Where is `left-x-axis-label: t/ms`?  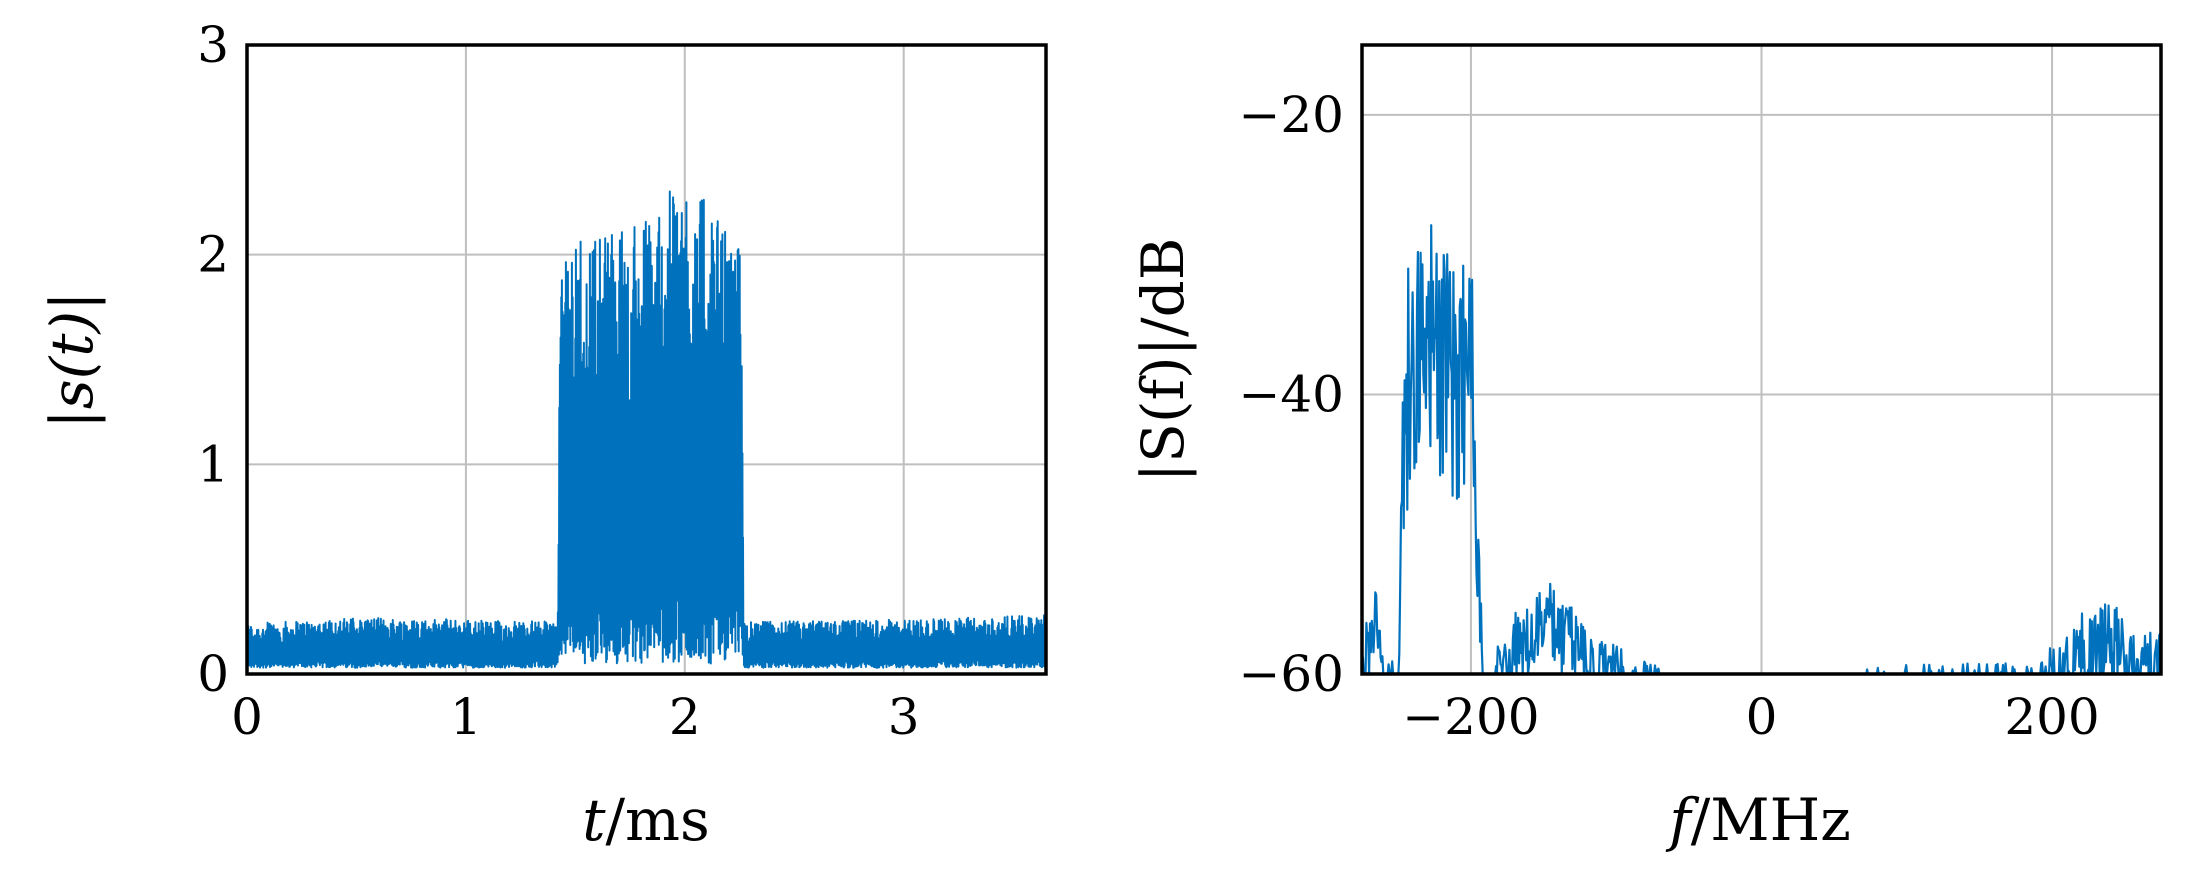 left-x-axis-label: t/ms is located at coordinates (646, 820).